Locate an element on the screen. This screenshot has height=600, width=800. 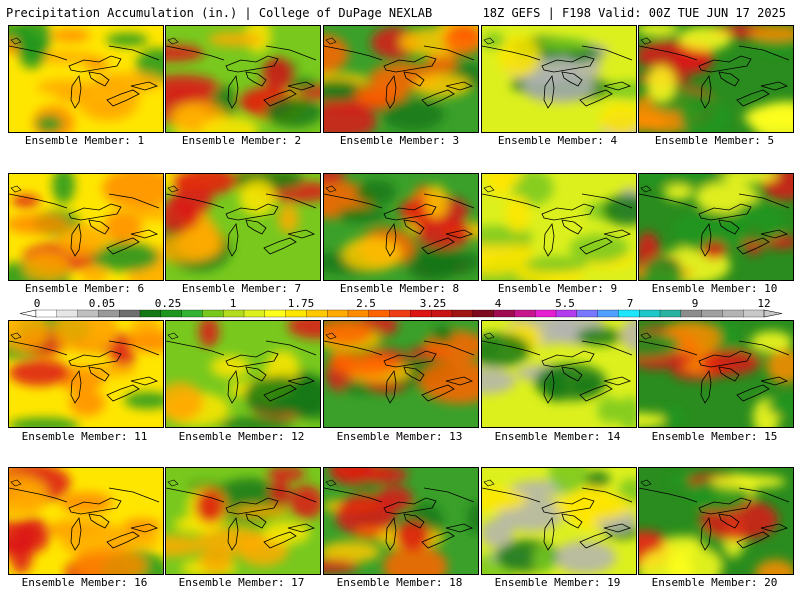
ensemble-member-label: Ensemble Member: 19 is located at coordinates (557, 582).